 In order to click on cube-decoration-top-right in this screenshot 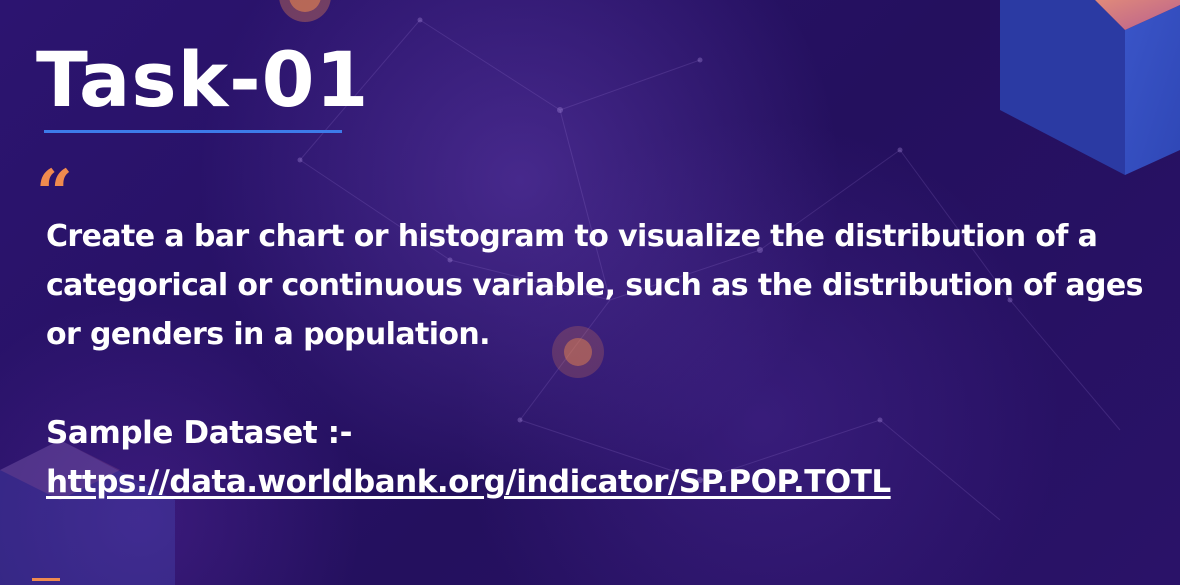, I will do `click(1090, 87)`.